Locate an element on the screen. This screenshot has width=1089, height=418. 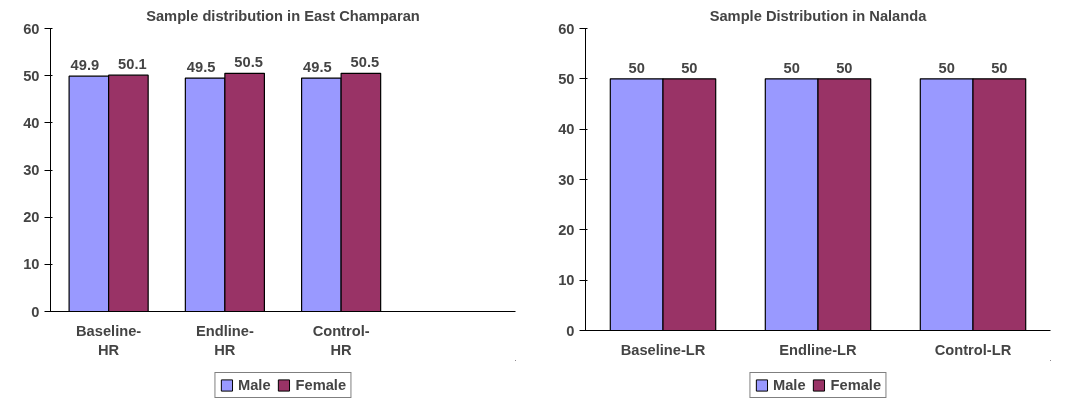
x-tick-label: Baseline-HR is located at coordinates (109, 340).